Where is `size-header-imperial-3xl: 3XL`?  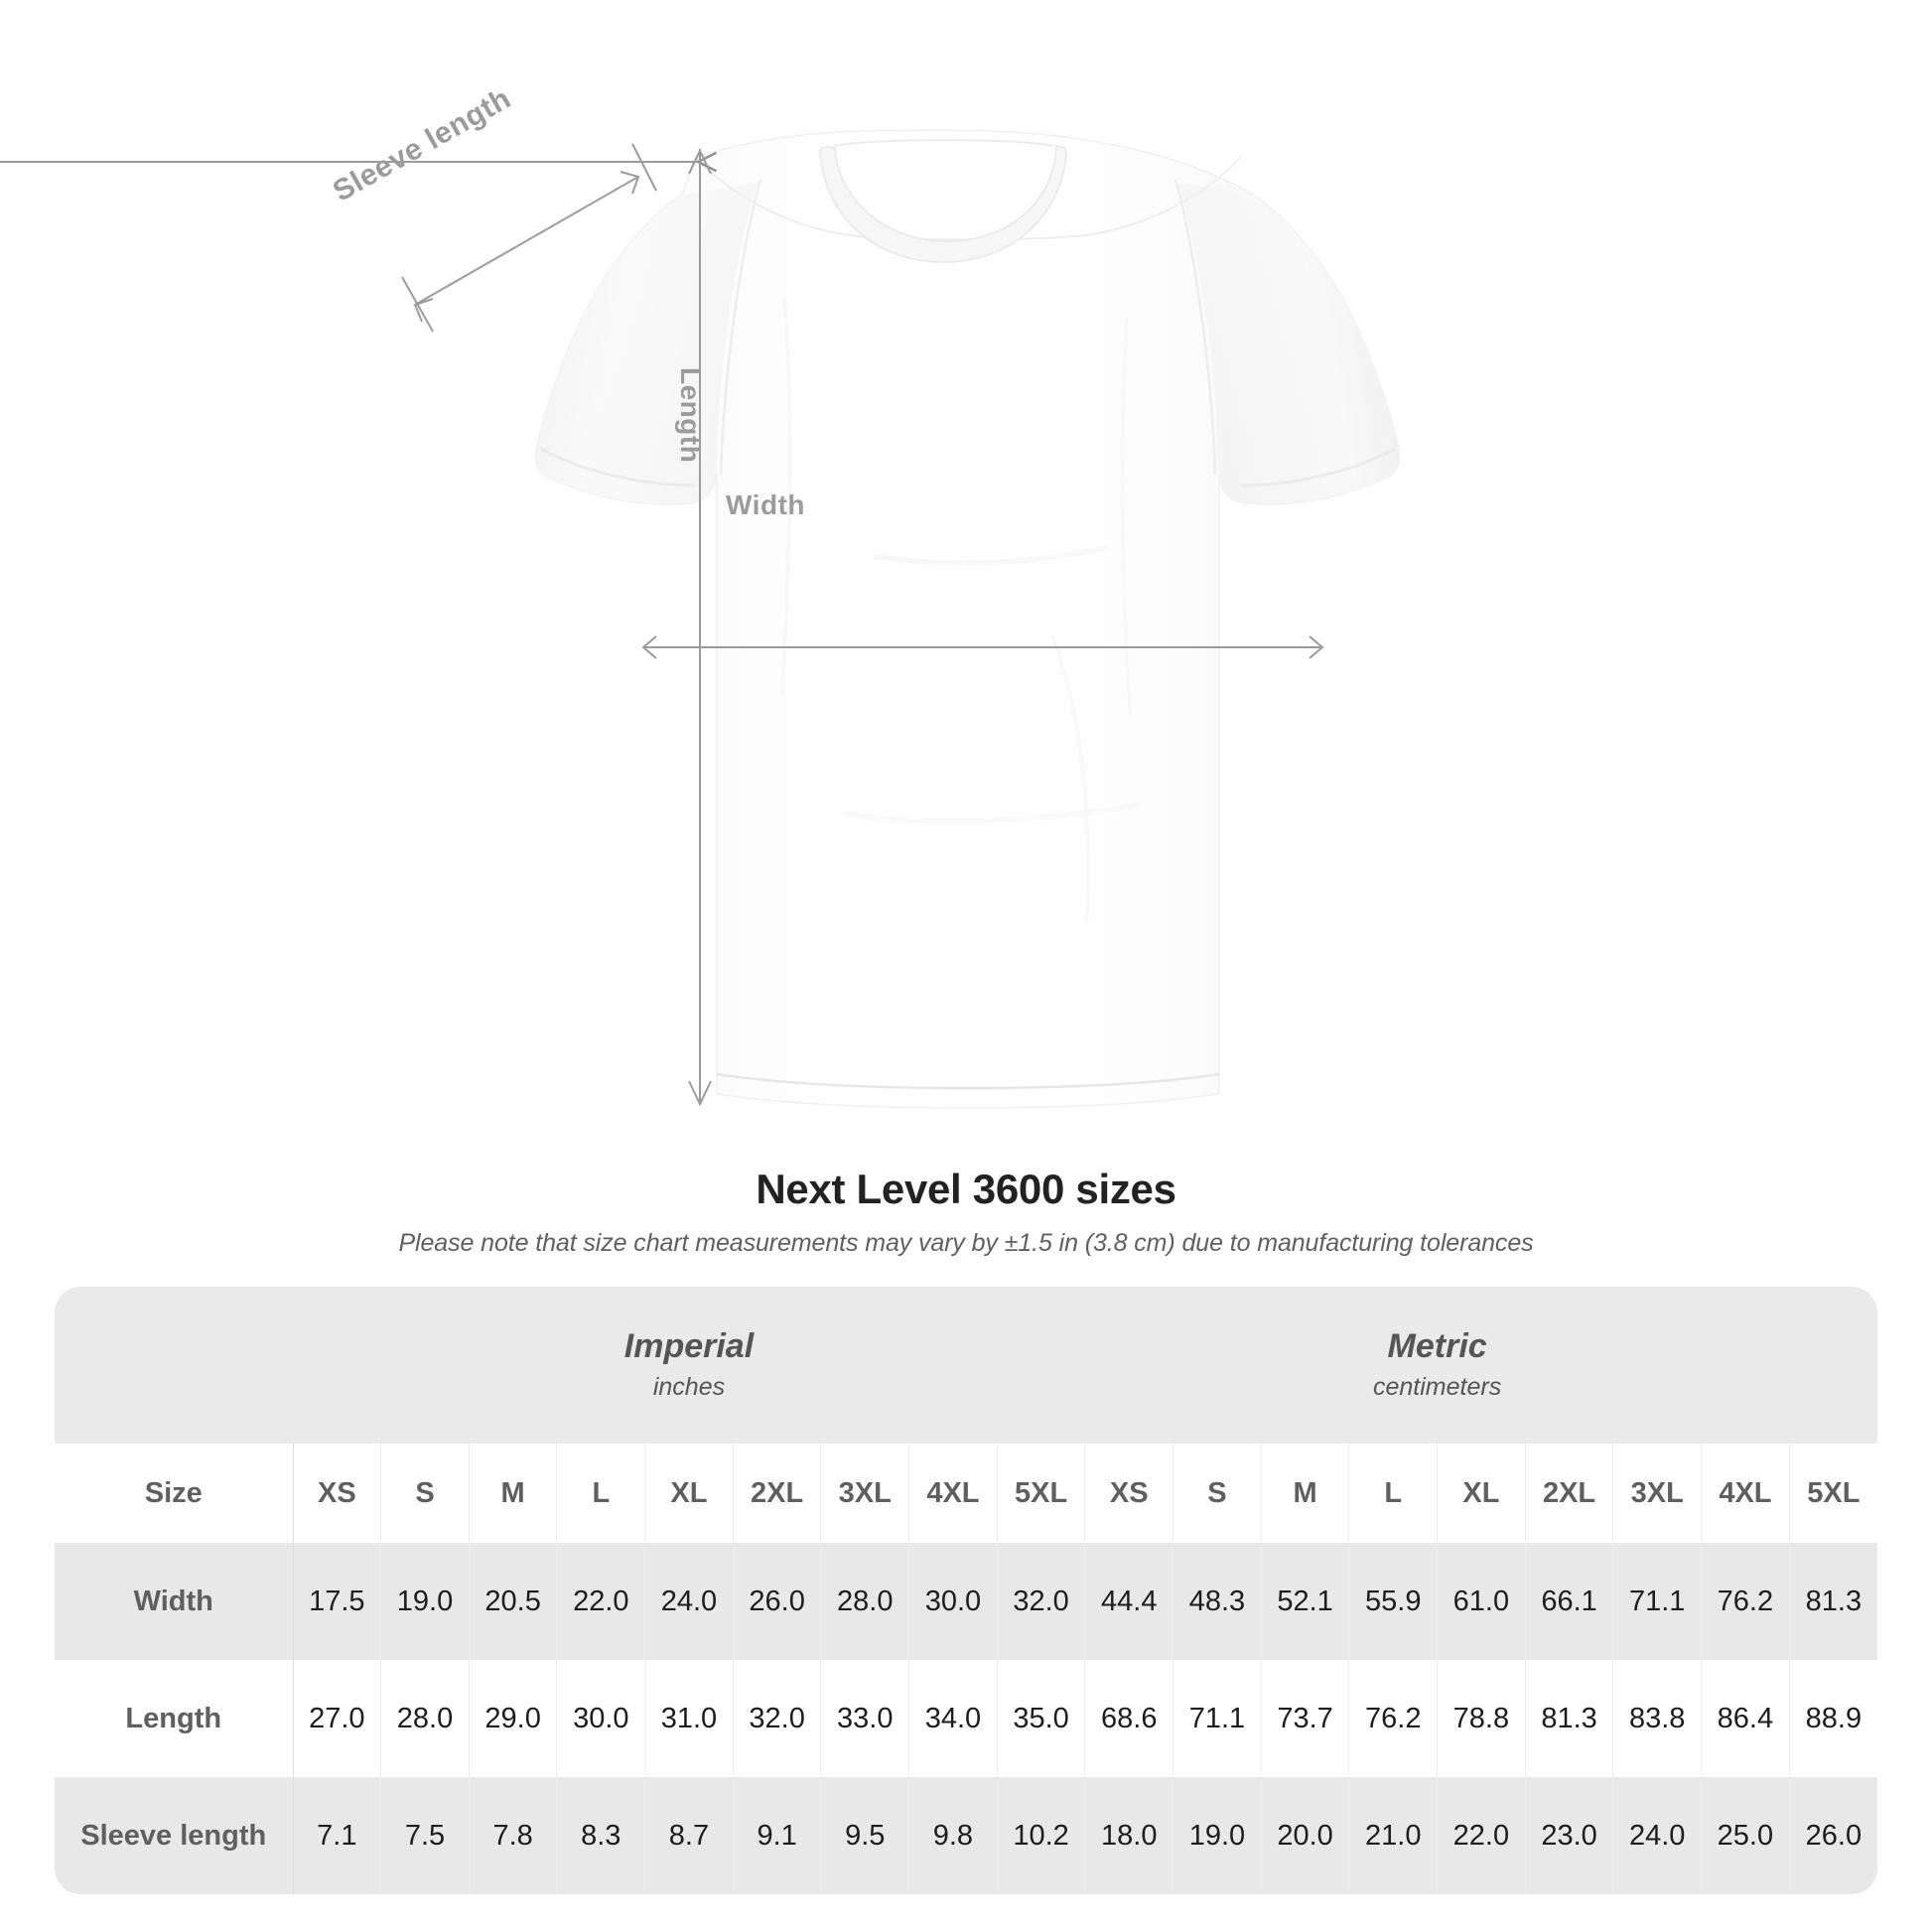
size-header-imperial-3xl: 3XL is located at coordinates (865, 1494).